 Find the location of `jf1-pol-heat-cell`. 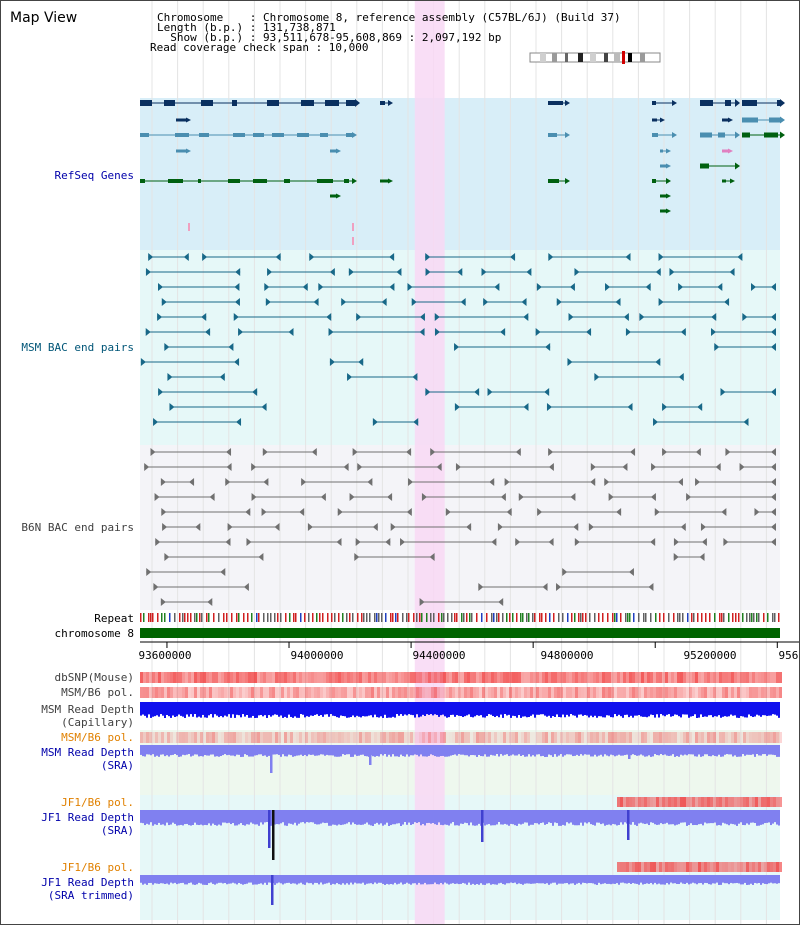

jf1-pol-heat-cell is located at coordinates (774, 802).